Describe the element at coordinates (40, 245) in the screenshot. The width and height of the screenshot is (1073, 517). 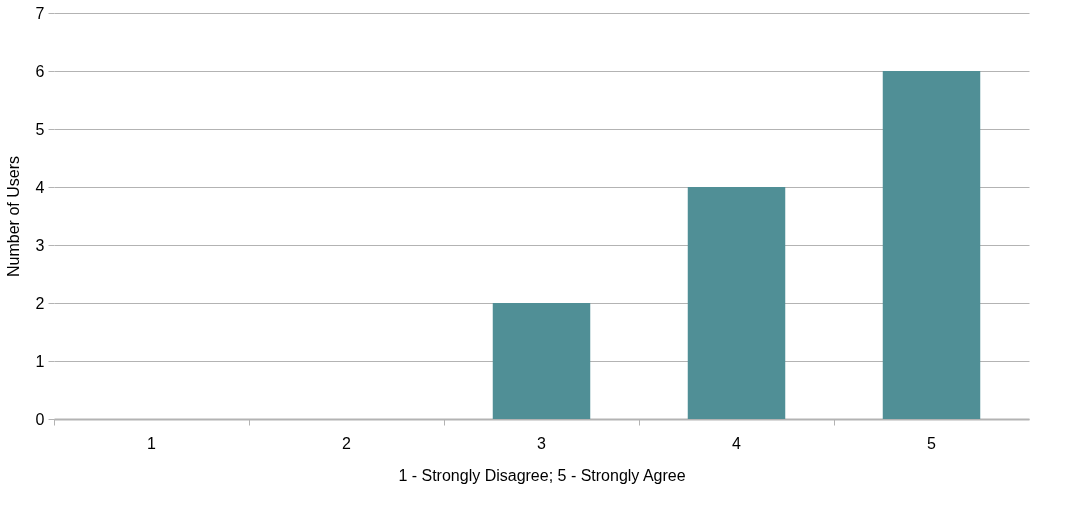
I see `y-tick-label: 3` at that location.